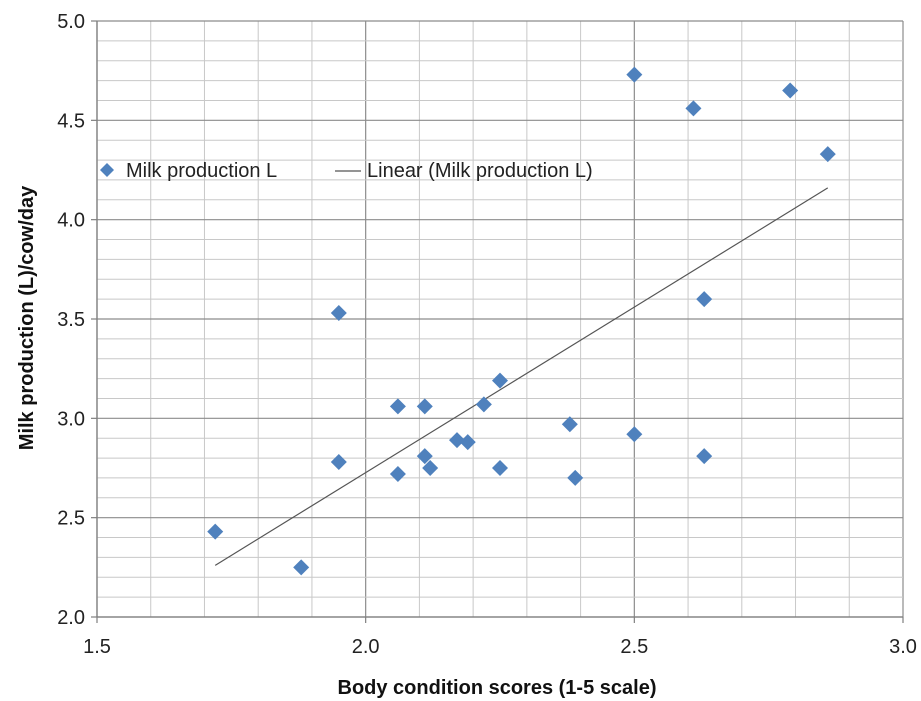  I want to click on y-tick-label: 2.5, so click(71, 519).